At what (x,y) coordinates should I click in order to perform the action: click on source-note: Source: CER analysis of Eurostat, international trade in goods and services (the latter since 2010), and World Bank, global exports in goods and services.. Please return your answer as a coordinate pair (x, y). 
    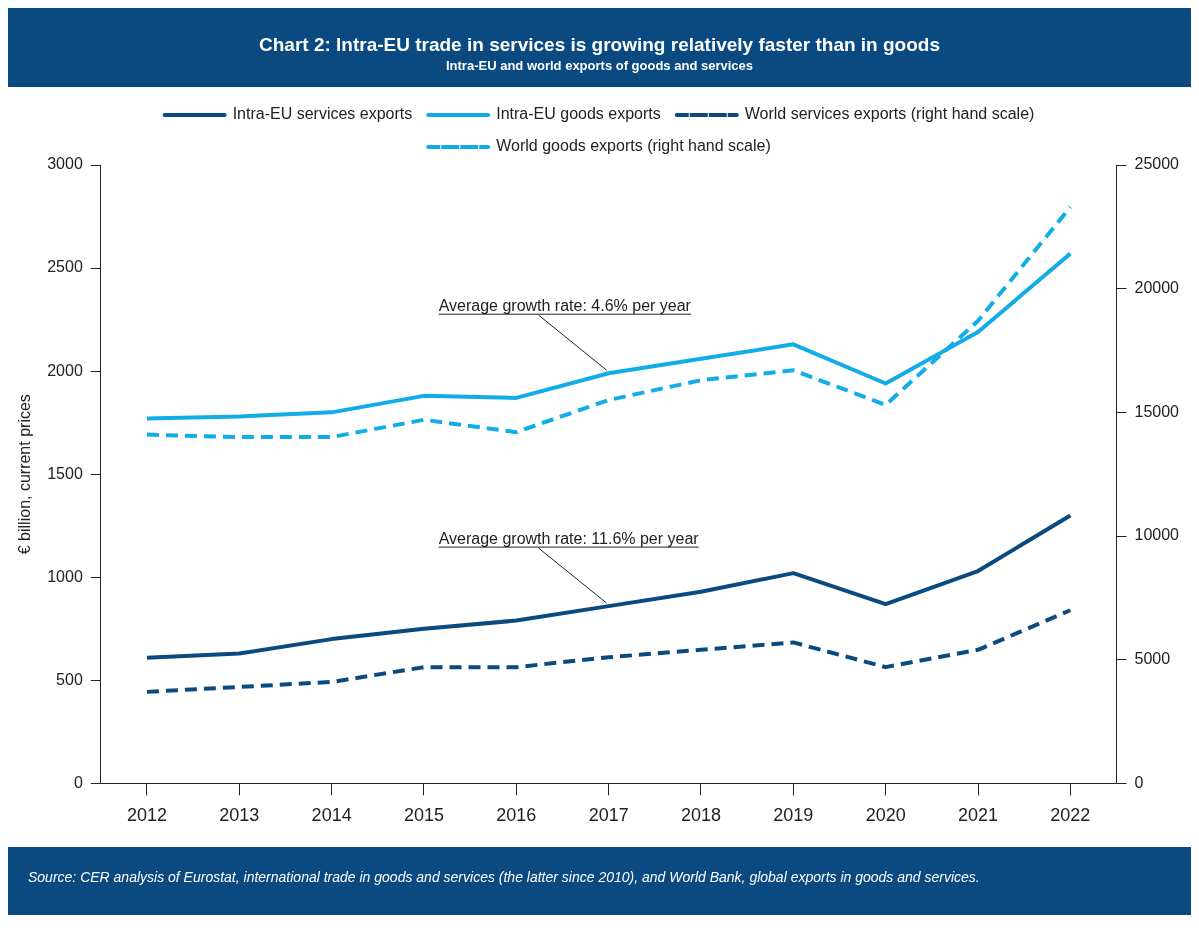
    Looking at the image, I should click on (504, 877).